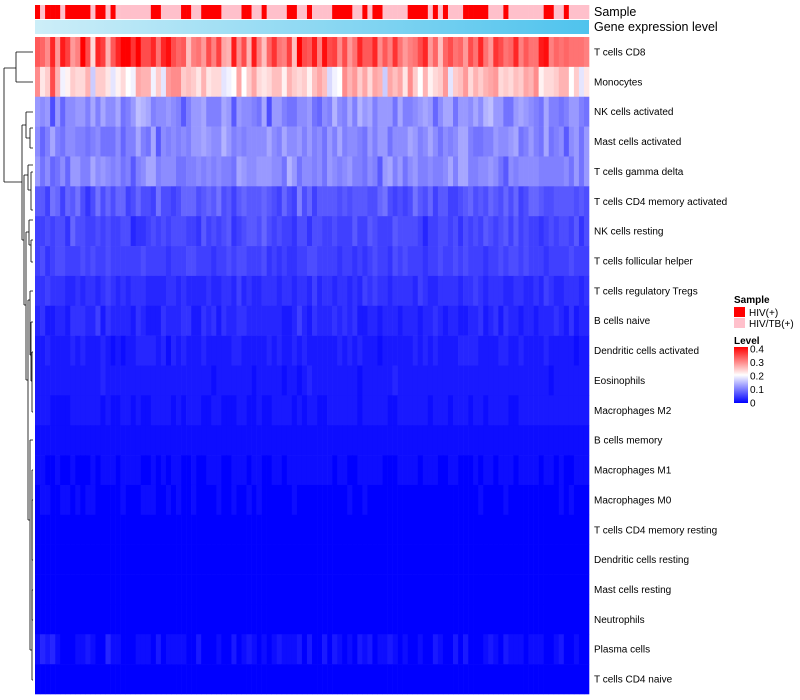 The width and height of the screenshot is (800, 700). What do you see at coordinates (655, 530) in the screenshot?
I see `row-label: T cells CD4 memory resting` at bounding box center [655, 530].